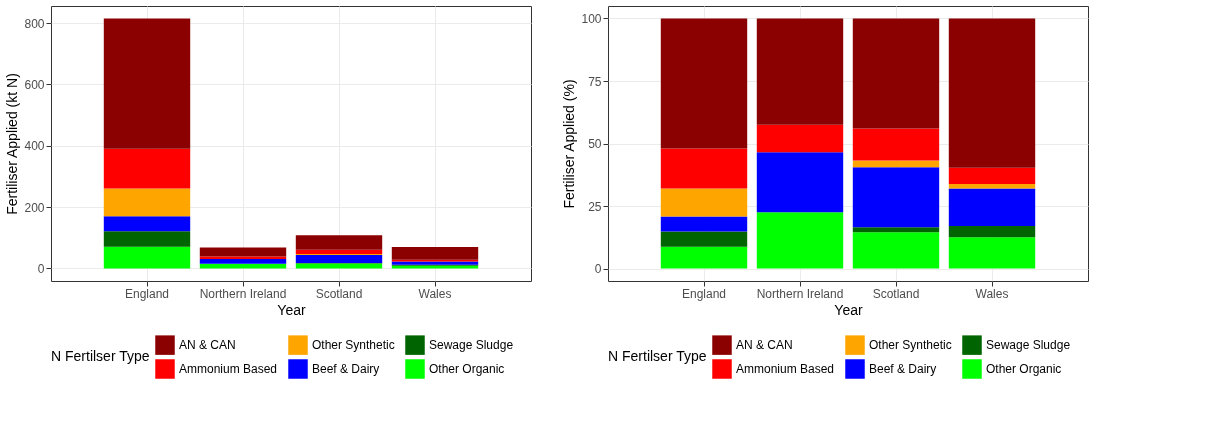 The image size is (1211, 428). I want to click on y-tick-label: 75, so click(595, 81).